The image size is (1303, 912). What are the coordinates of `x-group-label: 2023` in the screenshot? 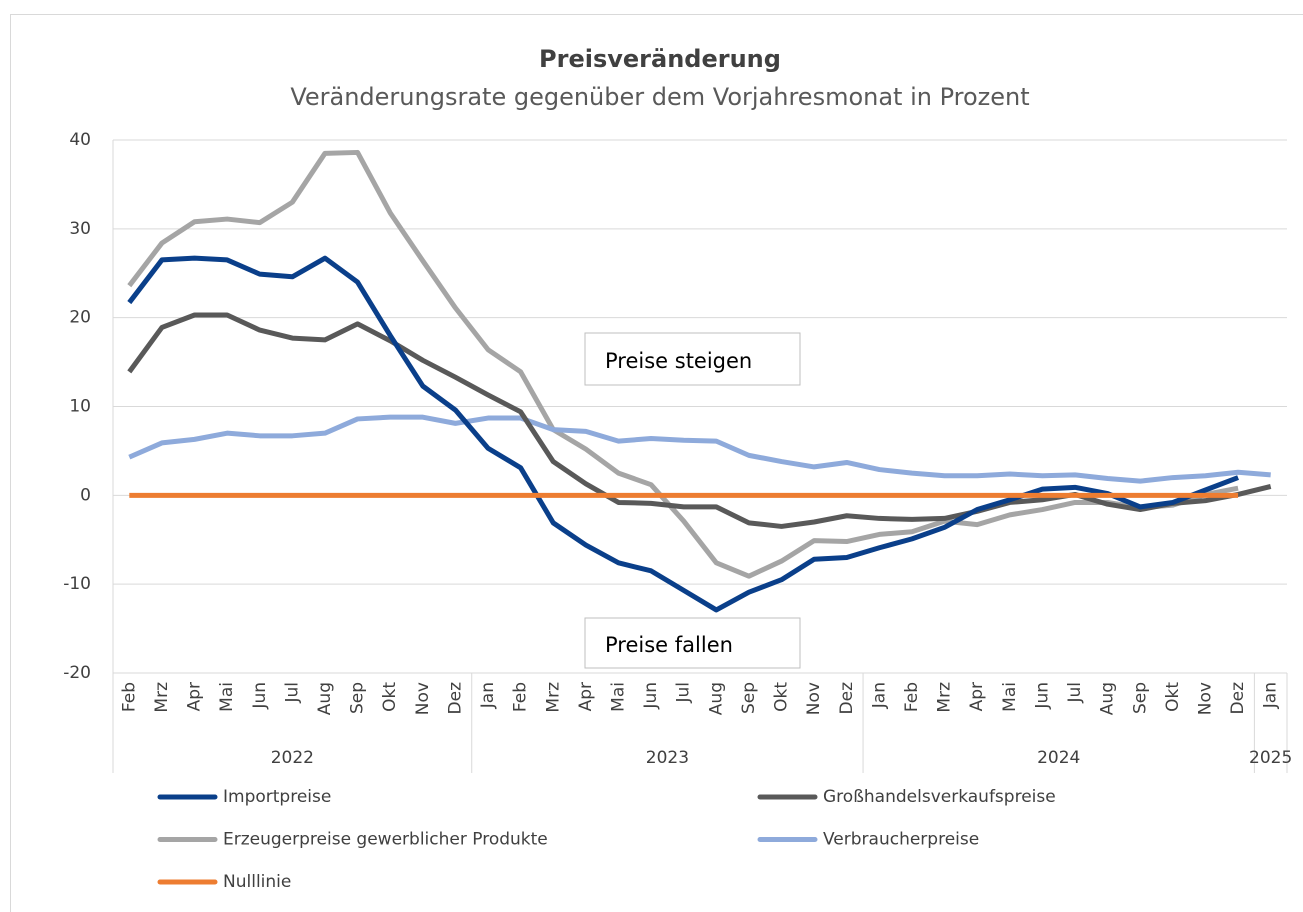 It's located at (667, 758).